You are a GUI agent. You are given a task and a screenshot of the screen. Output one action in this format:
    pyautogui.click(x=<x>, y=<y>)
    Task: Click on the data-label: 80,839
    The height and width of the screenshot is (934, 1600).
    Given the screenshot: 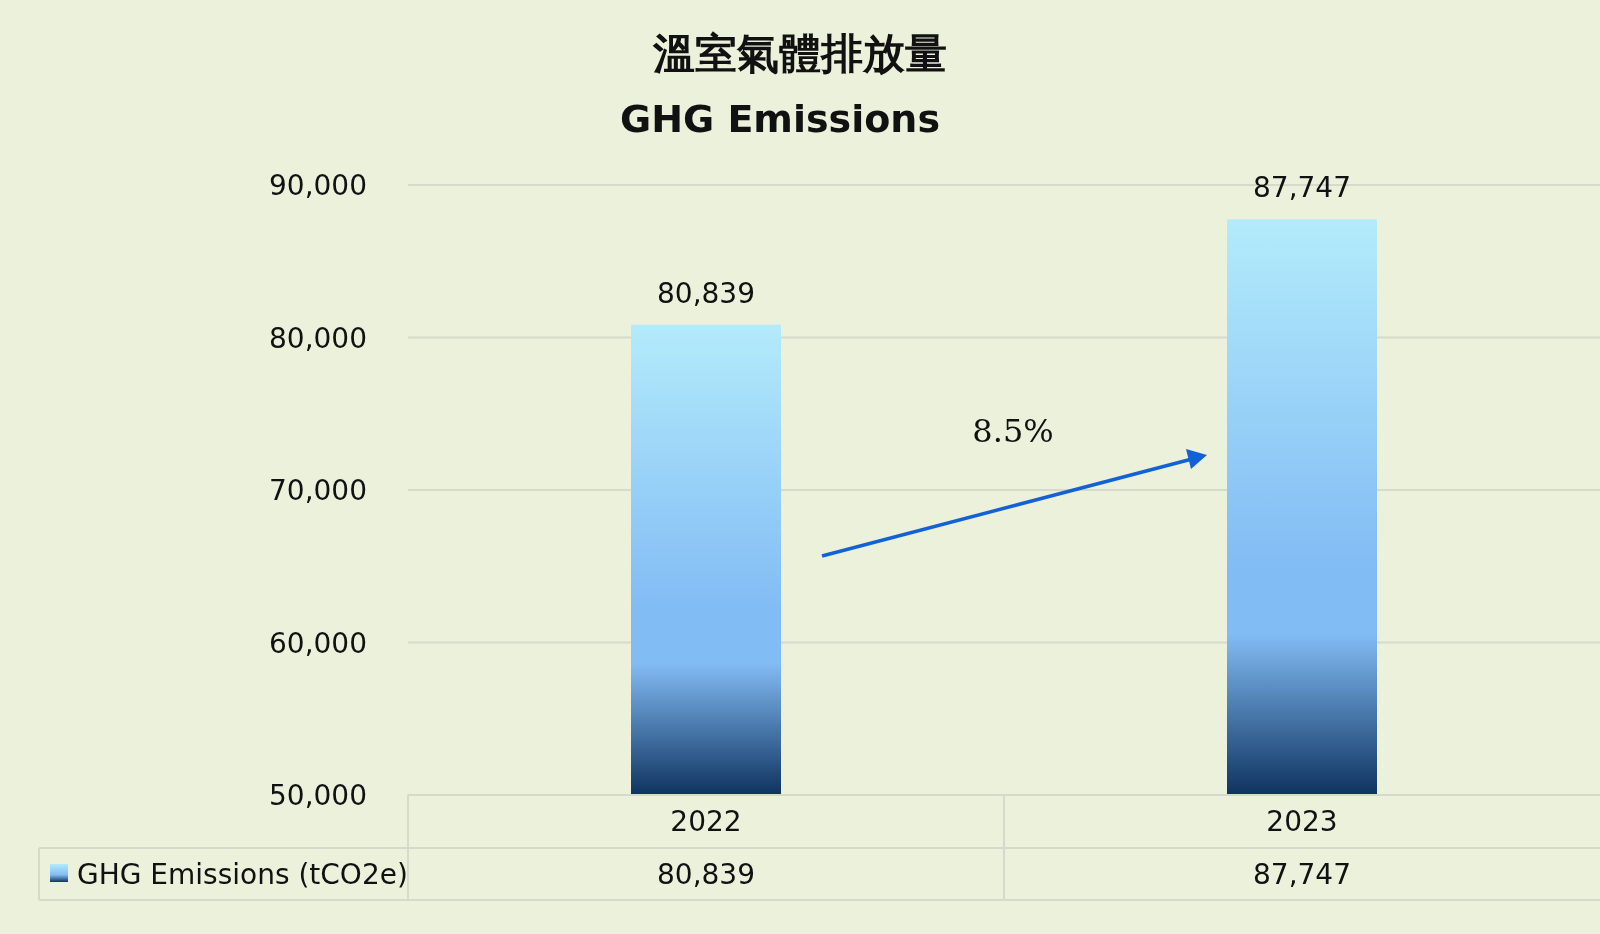 What is the action you would take?
    pyautogui.click(x=706, y=874)
    